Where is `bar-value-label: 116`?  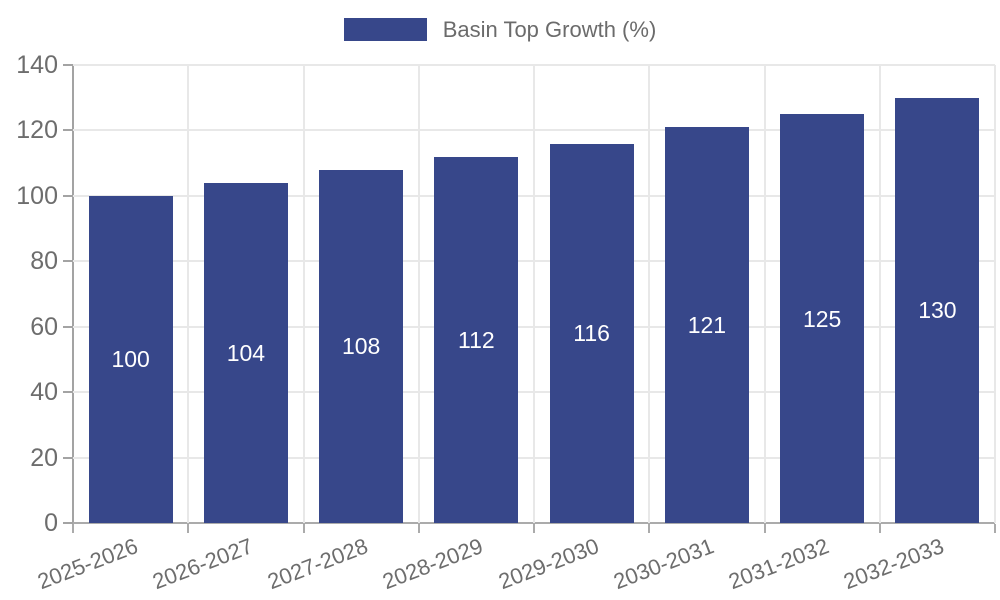 bar-value-label: 116 is located at coordinates (591, 333).